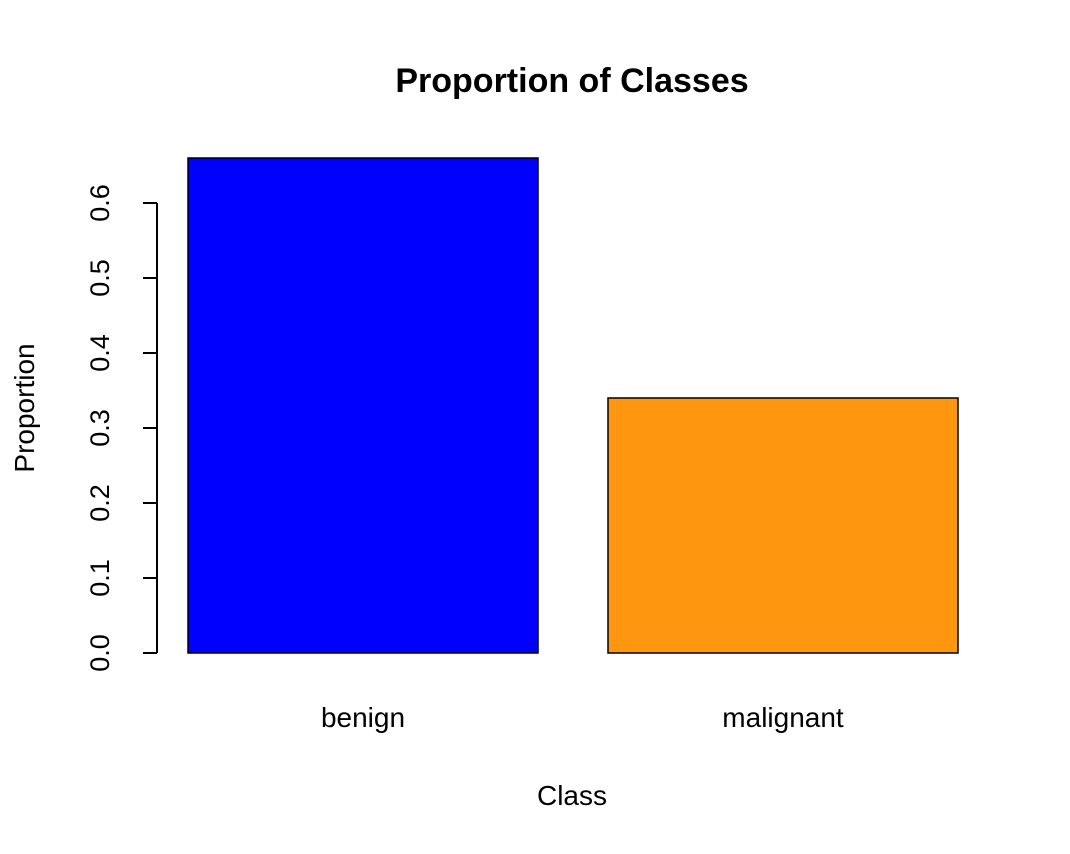 The image size is (1070, 854). I want to click on y-axis: 0.0 0.1 0.2 0.3 0.4 0.5 0.6, so click(121, 428).